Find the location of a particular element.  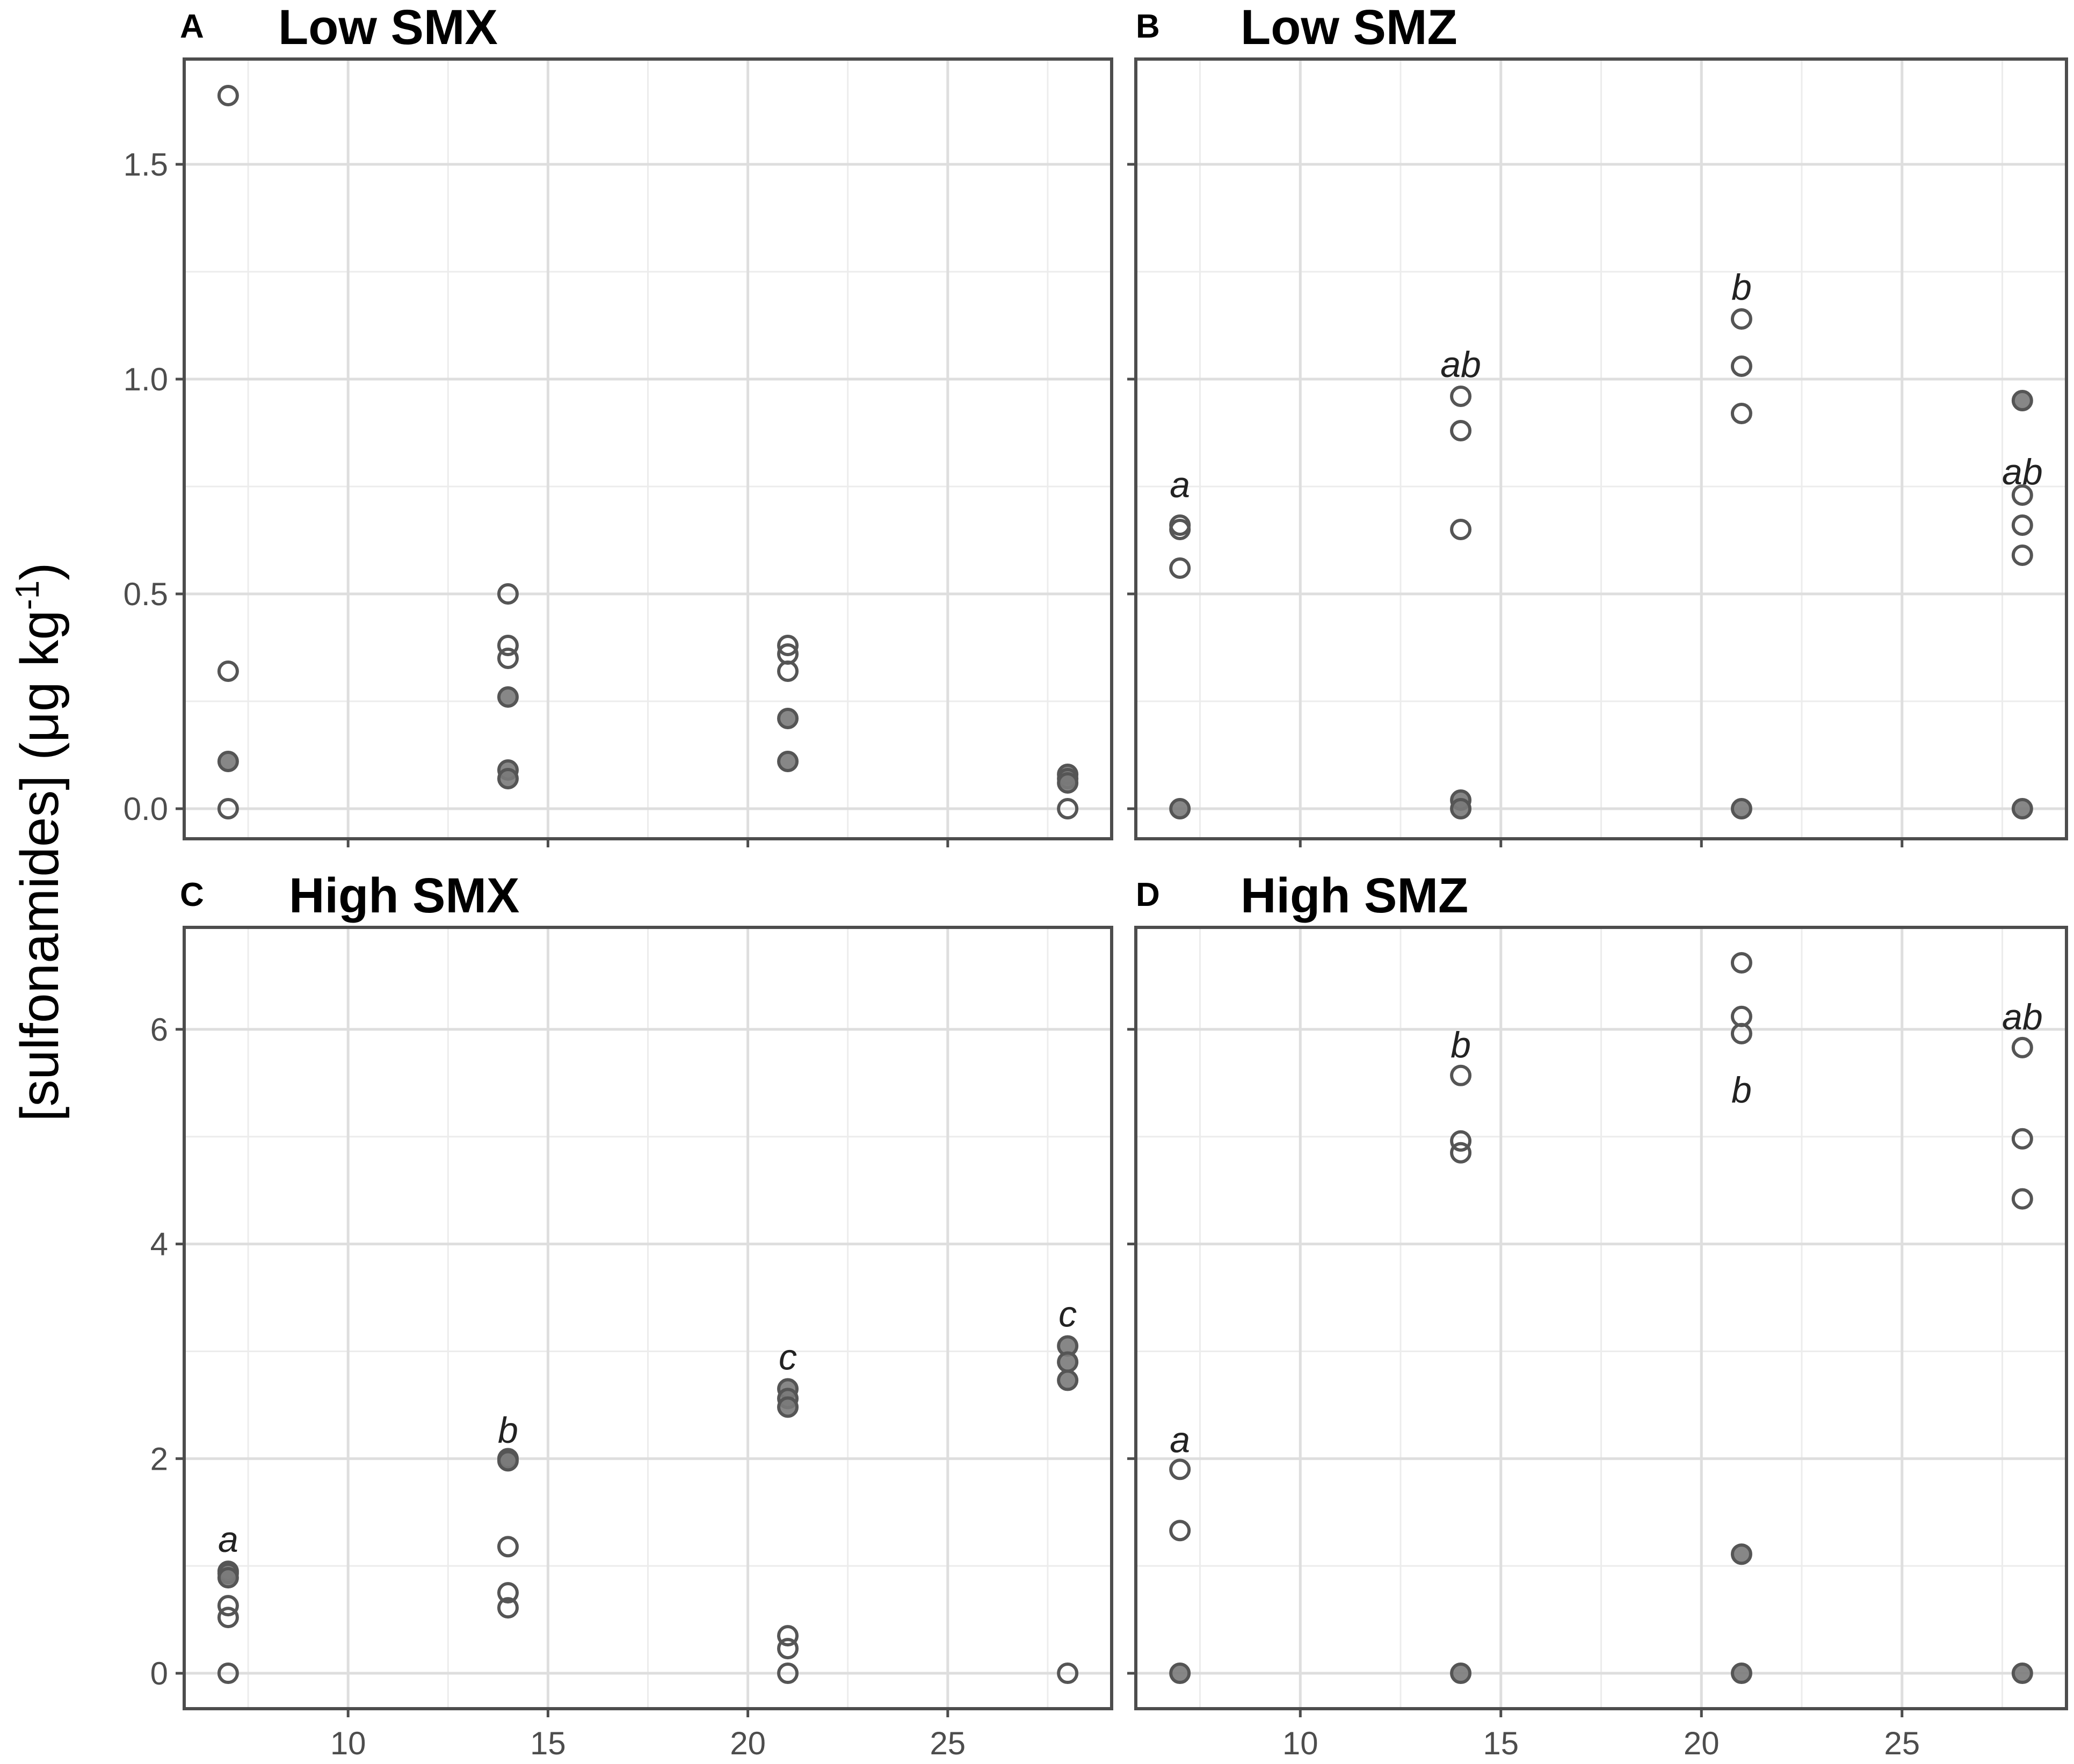

y-axis-label-superscript: -1 is located at coordinates (27, 595).